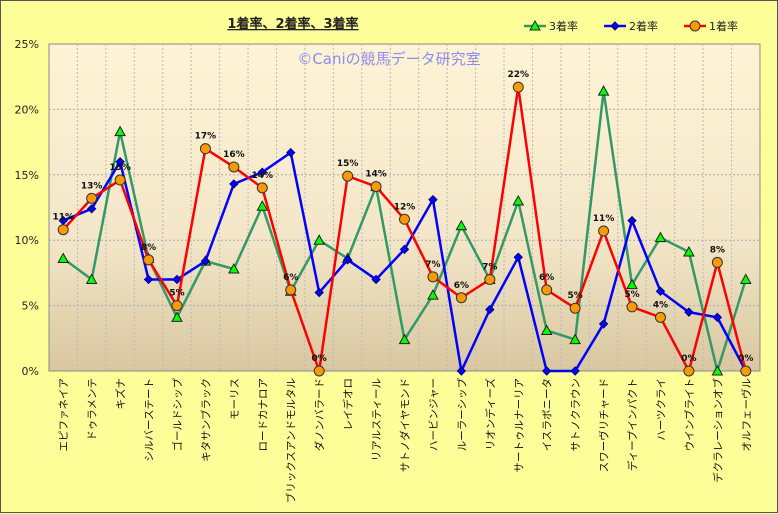 Image resolution: width=778 pixels, height=514 pixels. What do you see at coordinates (150, 419) in the screenshot?
I see `x-tick-label: シルバーステート` at bounding box center [150, 419].